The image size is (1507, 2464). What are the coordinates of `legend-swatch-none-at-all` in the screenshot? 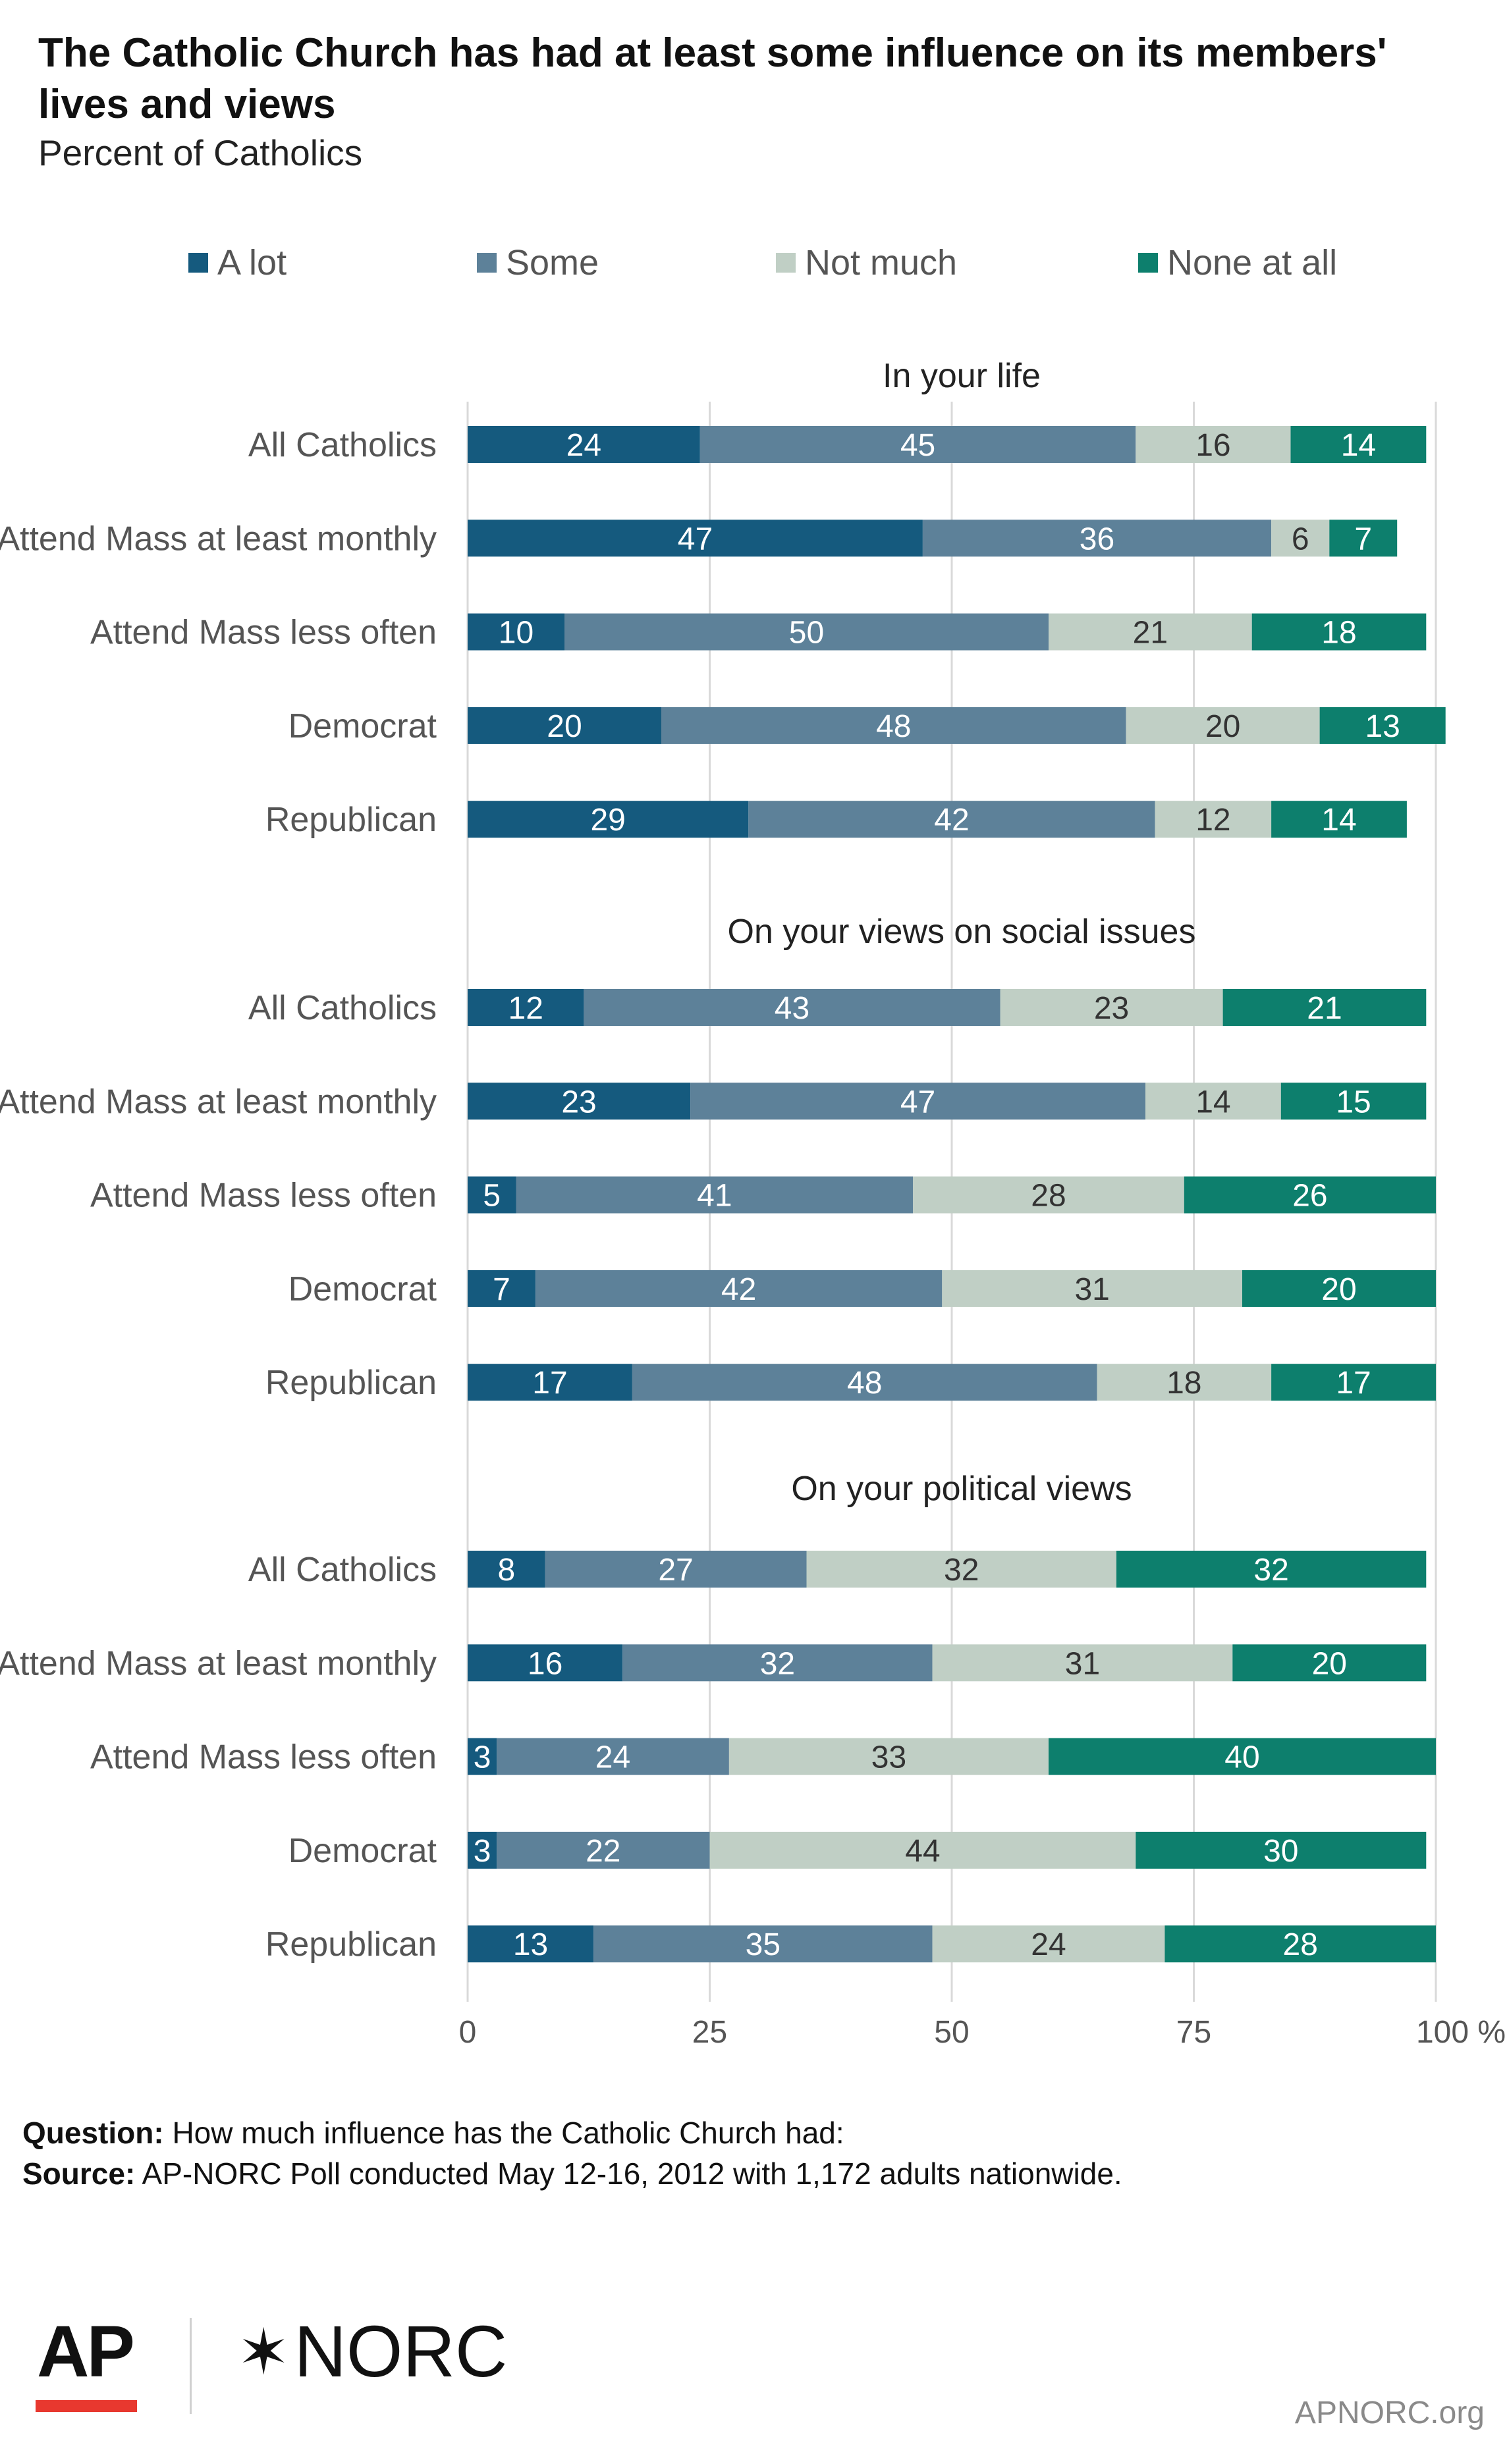 It's located at (1148, 263).